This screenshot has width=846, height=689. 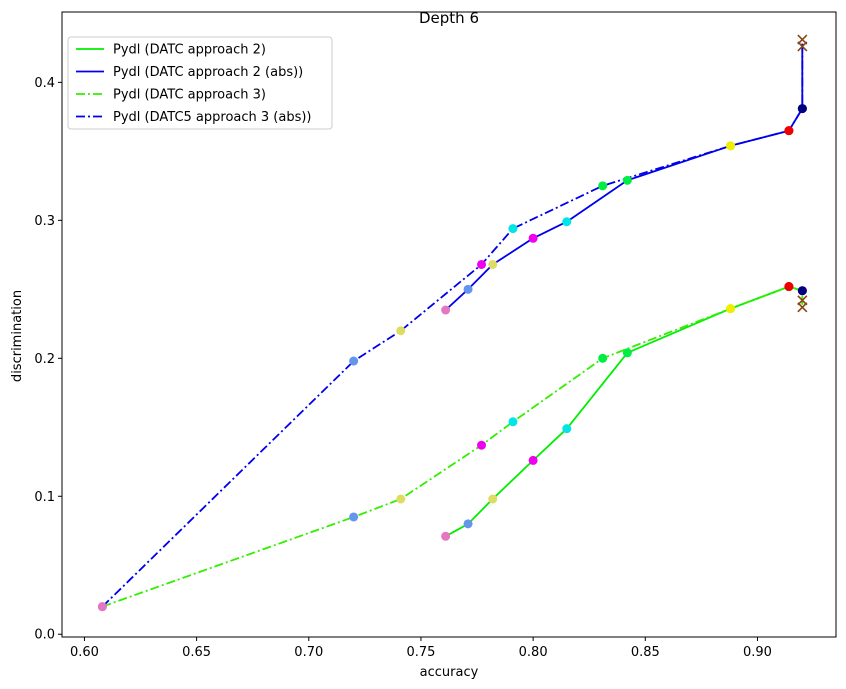 What do you see at coordinates (449, 18) in the screenshot?
I see `chart-title: Depth 6` at bounding box center [449, 18].